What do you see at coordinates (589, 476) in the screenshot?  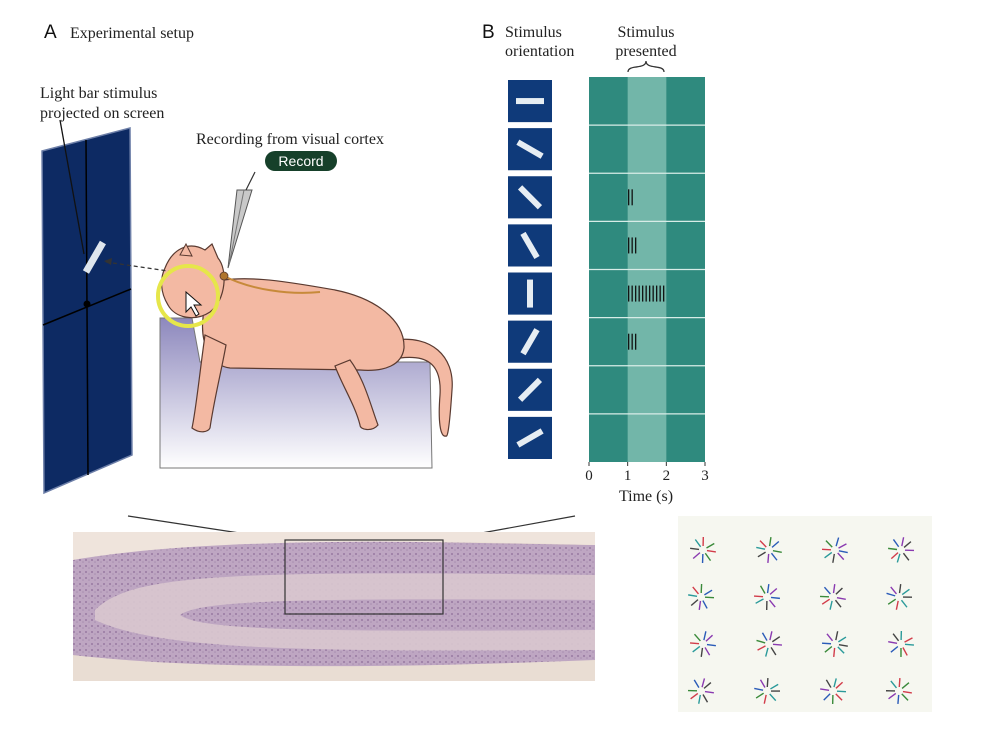 I see `x-tick-label: 0` at bounding box center [589, 476].